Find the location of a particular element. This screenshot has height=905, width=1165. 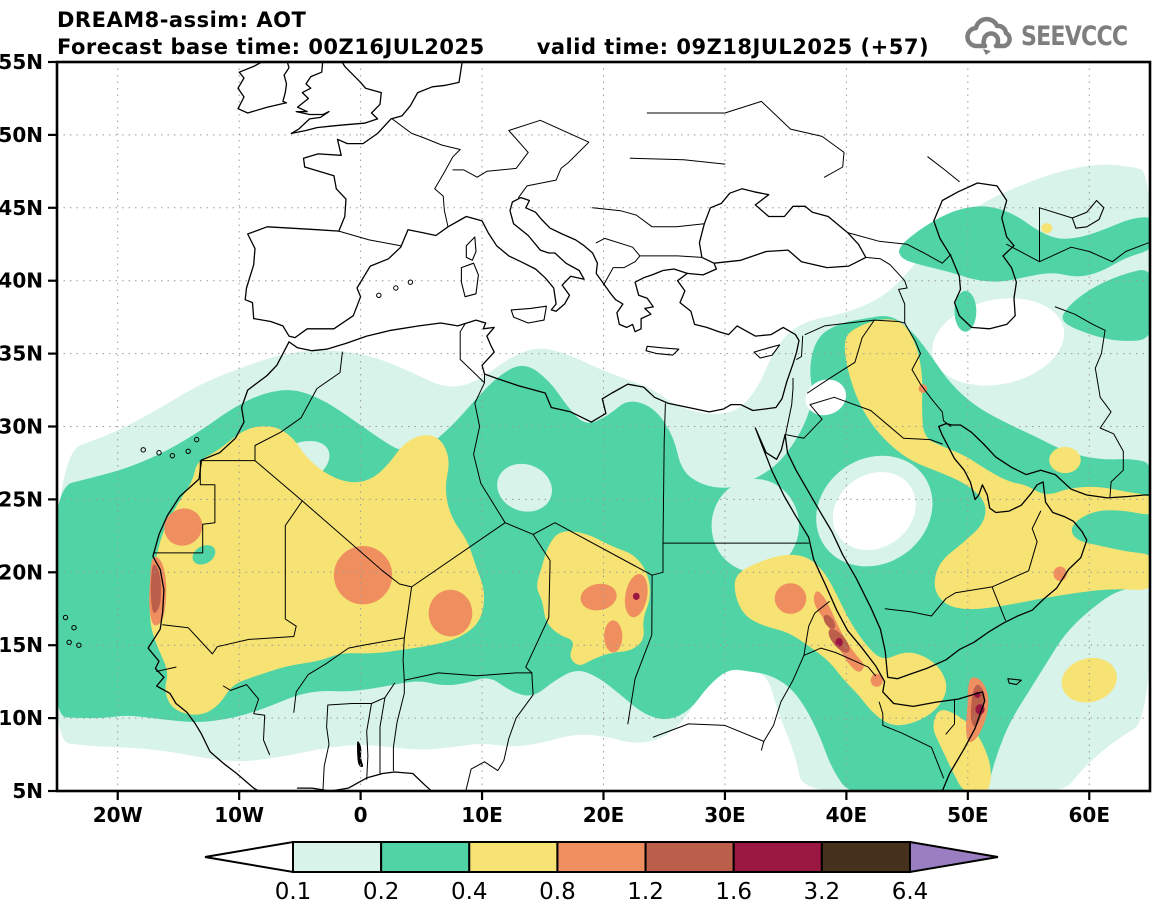

lat-label: 10N is located at coordinates (21, 718).